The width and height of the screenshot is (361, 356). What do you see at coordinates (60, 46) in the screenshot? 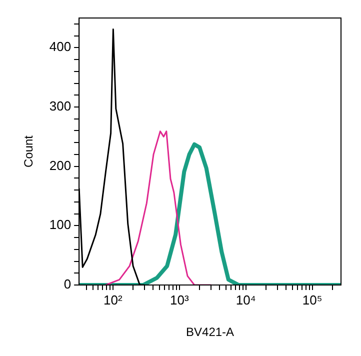
I see `y-tick-label: 400` at bounding box center [60, 46].